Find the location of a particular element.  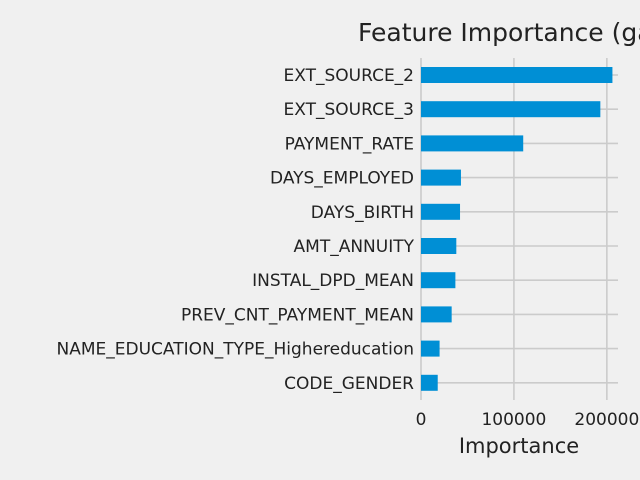

y-tick-label: EXT_SOURCE_3 is located at coordinates (349, 110).